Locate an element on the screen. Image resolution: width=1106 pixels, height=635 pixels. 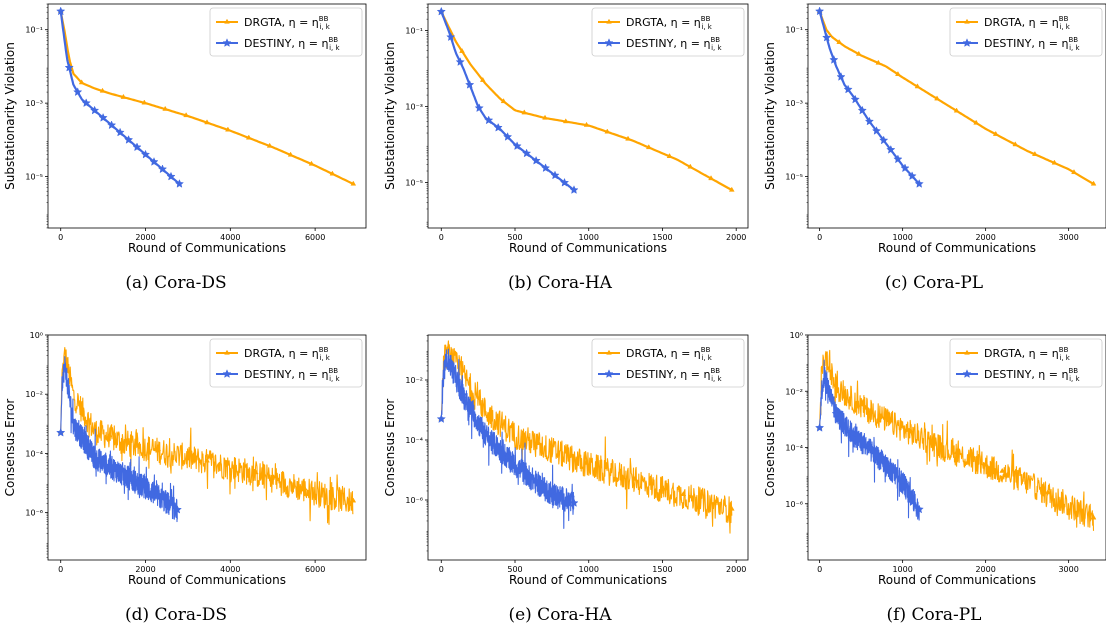
subfigure-caption: (d) Cora-DS is located at coordinates (176, 615).